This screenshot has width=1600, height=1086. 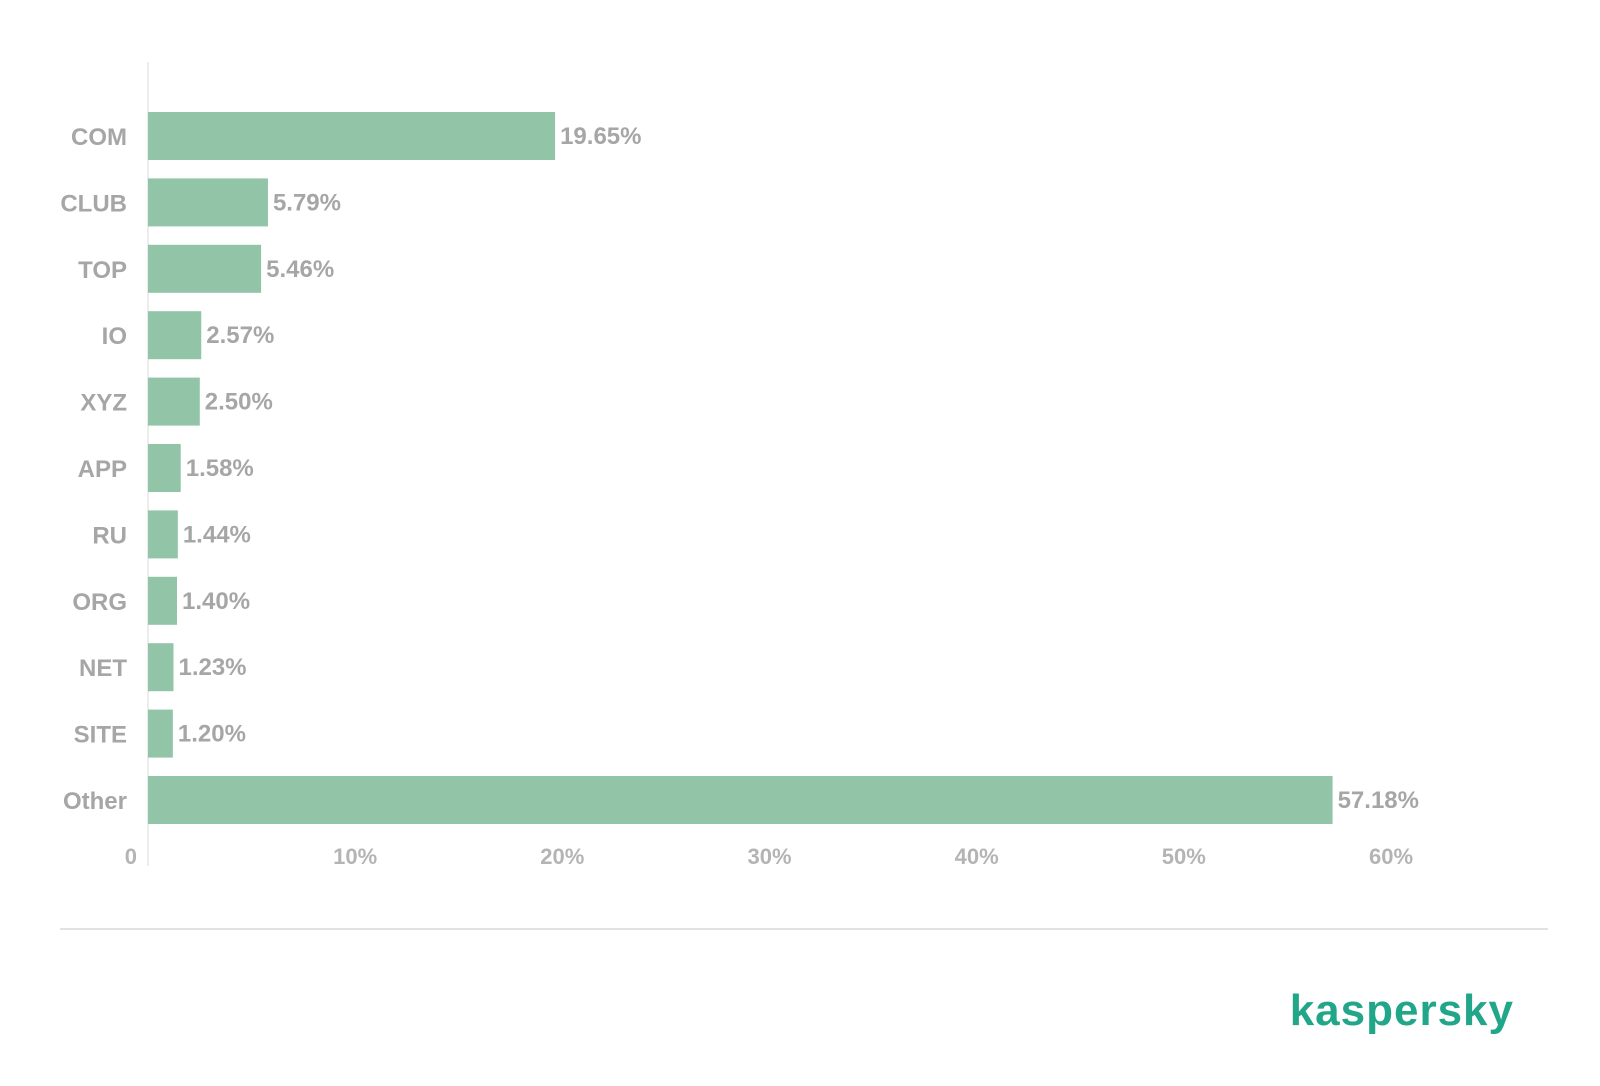 What do you see at coordinates (208, 202) in the screenshot?
I see `bar-club` at bounding box center [208, 202].